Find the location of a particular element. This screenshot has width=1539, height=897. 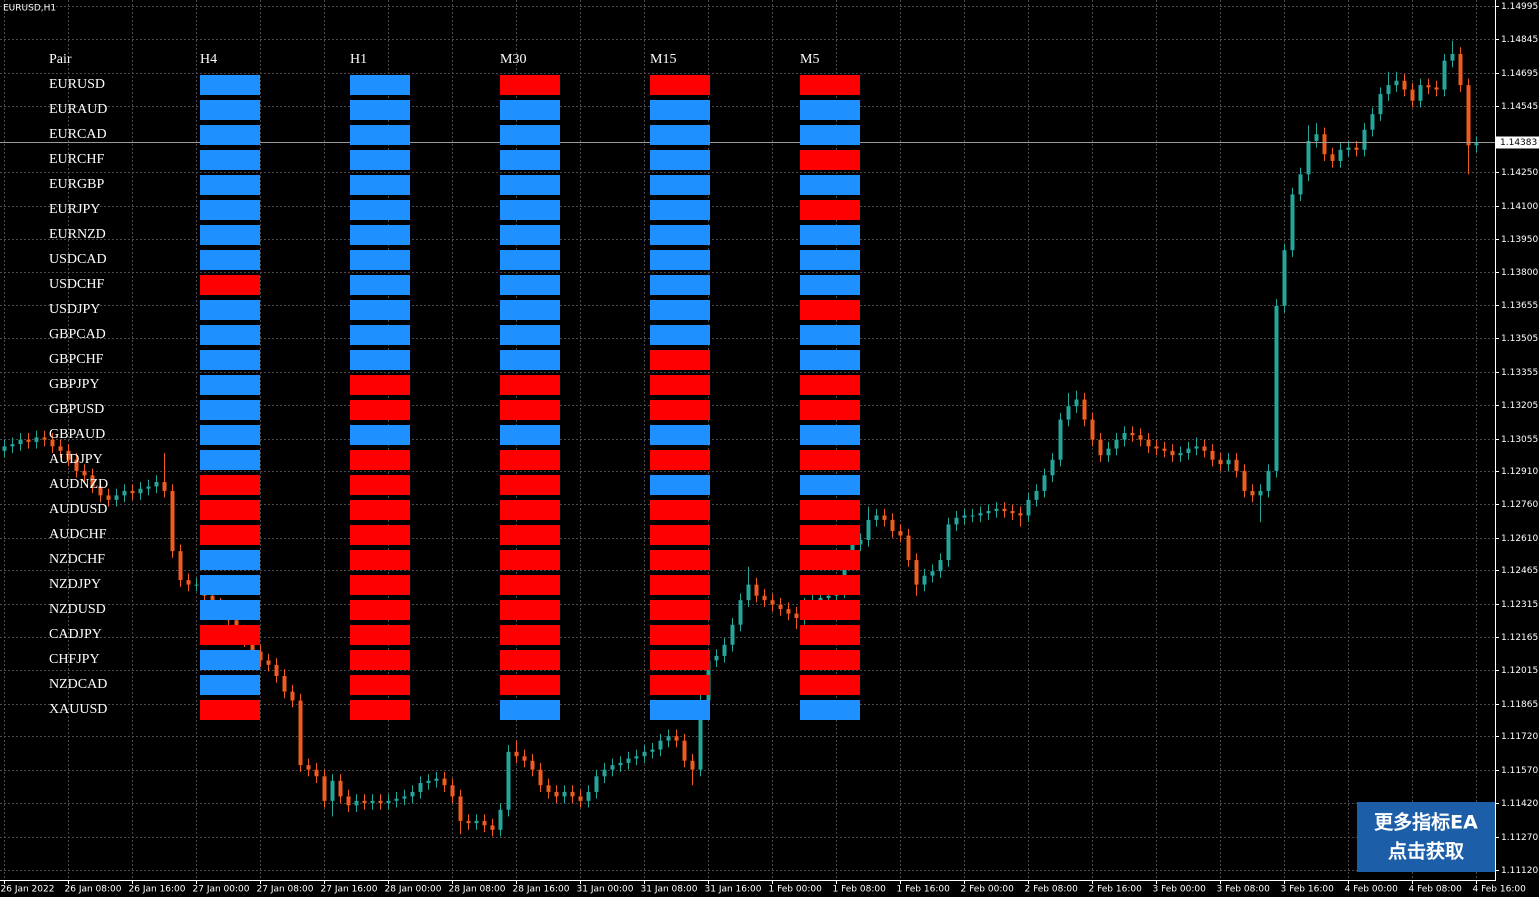

pair-label: EURCHF is located at coordinates (76, 159).